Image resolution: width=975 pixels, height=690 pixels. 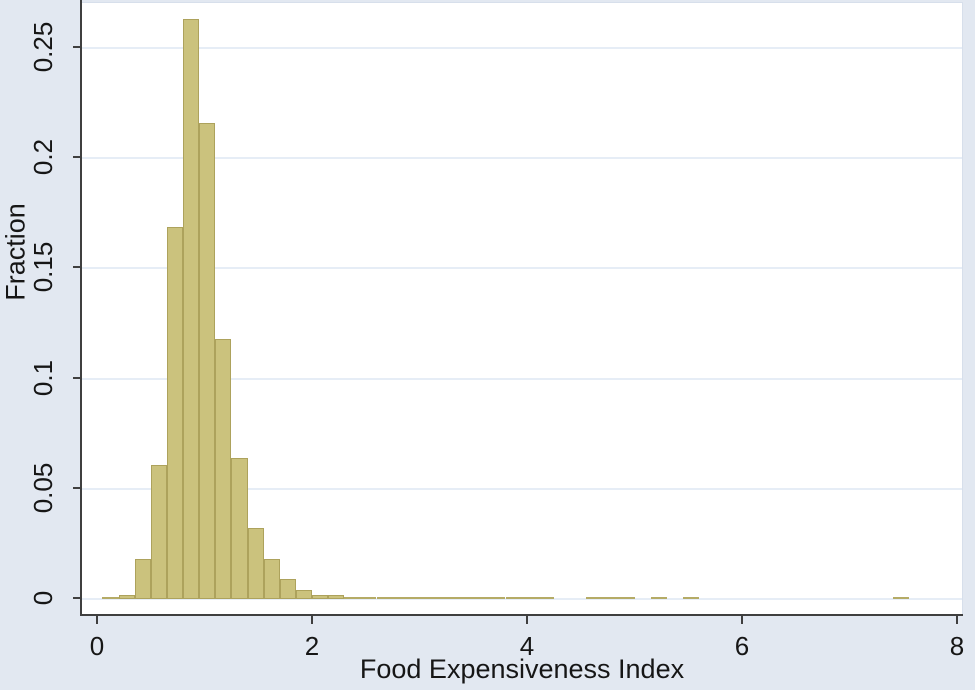 I want to click on x-tick-label: 6, so click(x=742, y=646).